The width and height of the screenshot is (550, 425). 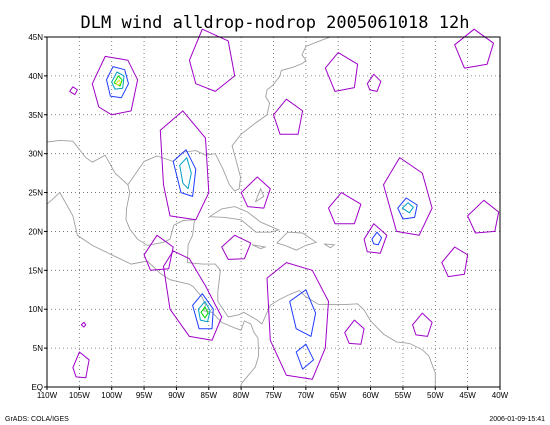 I want to click on x-tick-label: 70W, so click(x=306, y=395).